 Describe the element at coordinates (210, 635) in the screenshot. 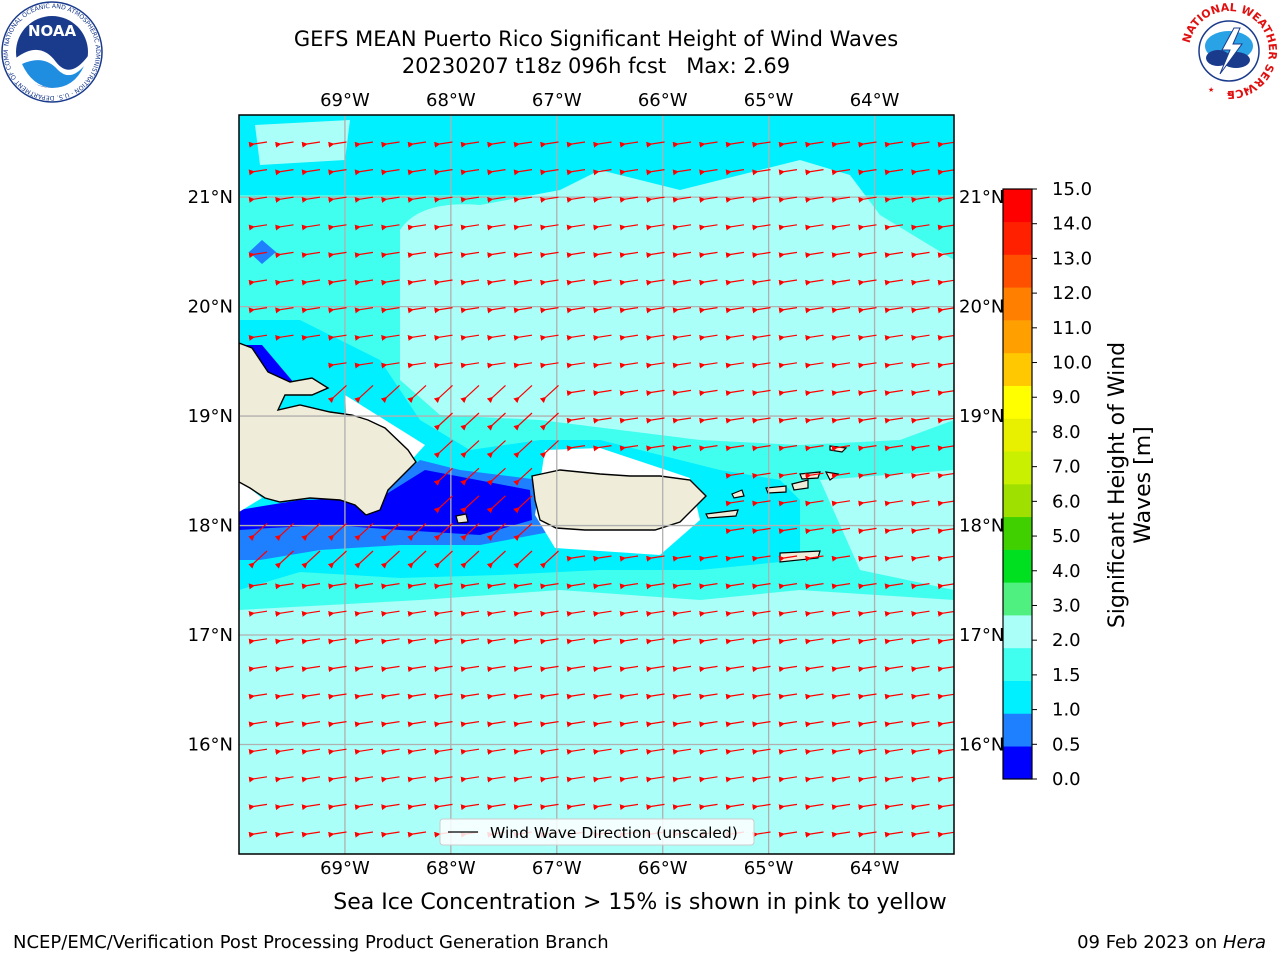

I see `lat-tick-left-4: 17°N` at that location.